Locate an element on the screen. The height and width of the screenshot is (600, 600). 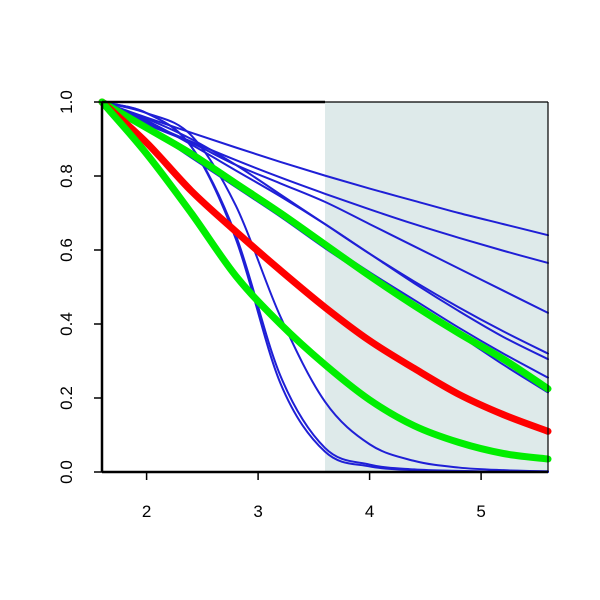
y-tick-label: 1.0 is located at coordinates (66, 102).